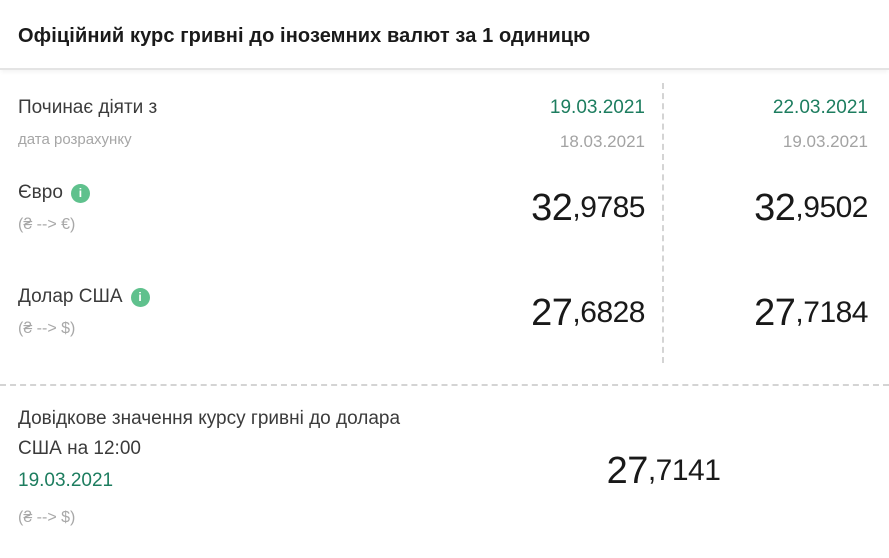 This screenshot has height=558, width=889. What do you see at coordinates (831, 312) in the screenshot?
I see `rate-frac: ,7184` at bounding box center [831, 312].